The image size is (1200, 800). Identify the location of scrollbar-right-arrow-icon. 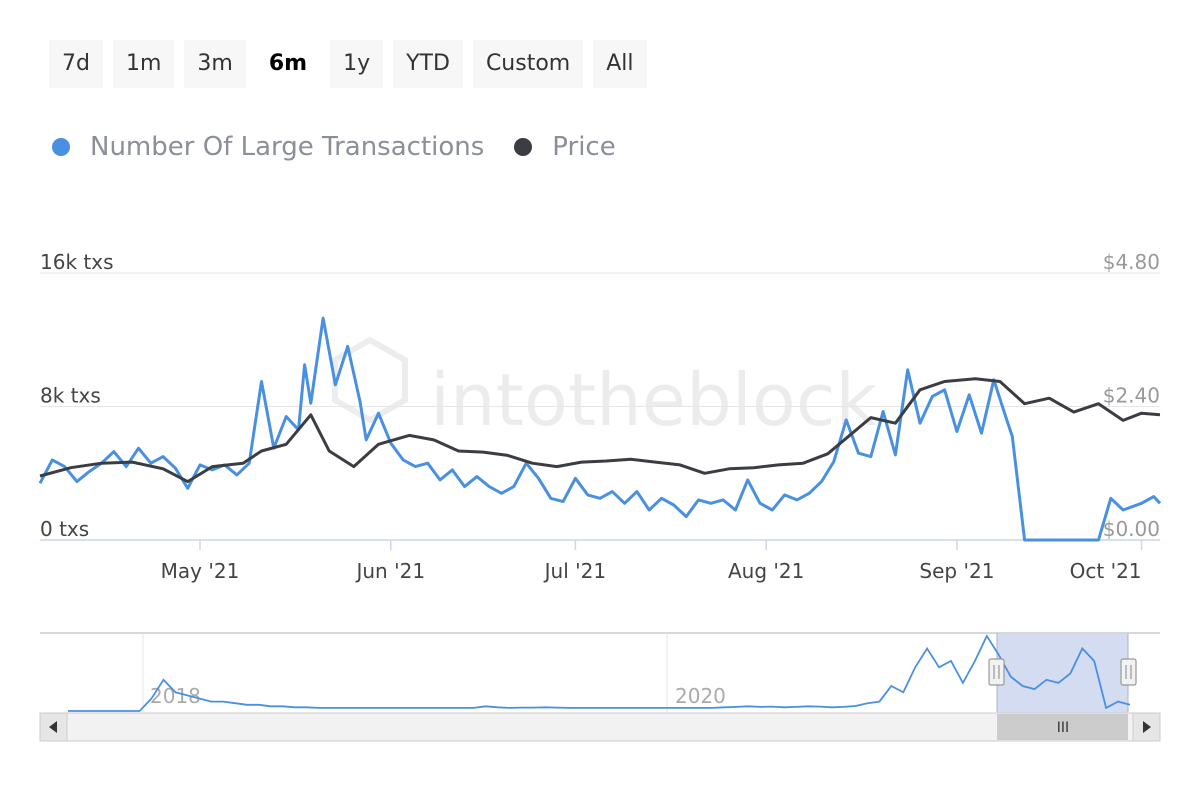
(1147, 727).